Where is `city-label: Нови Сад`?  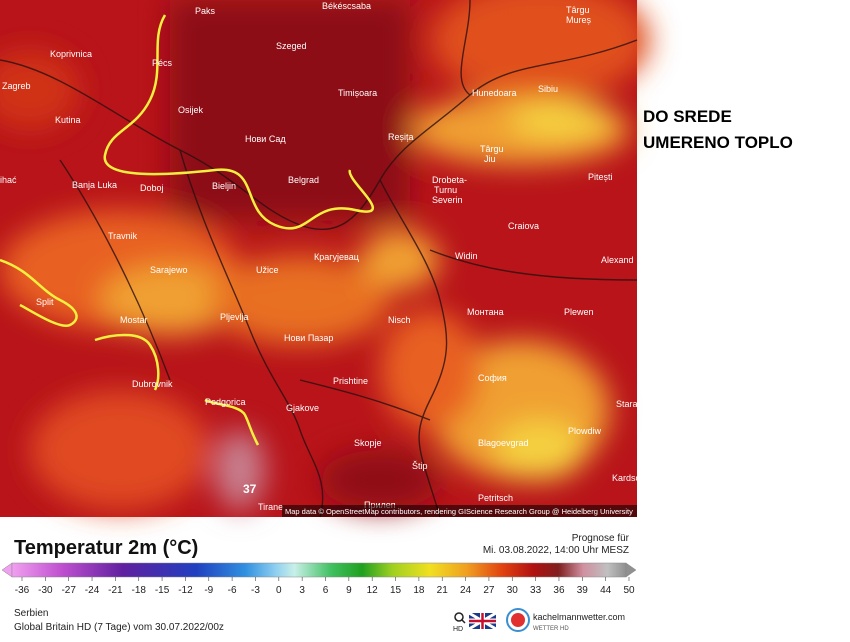 city-label: Нови Сад is located at coordinates (265, 139).